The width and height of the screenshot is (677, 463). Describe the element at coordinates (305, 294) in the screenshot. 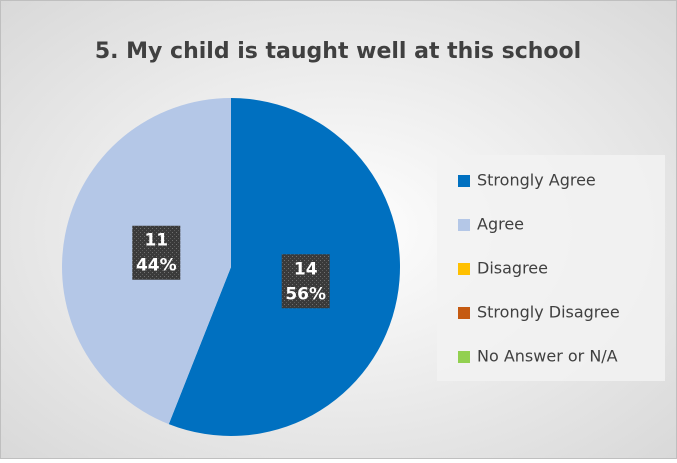

I see `data-label: 56%` at that location.